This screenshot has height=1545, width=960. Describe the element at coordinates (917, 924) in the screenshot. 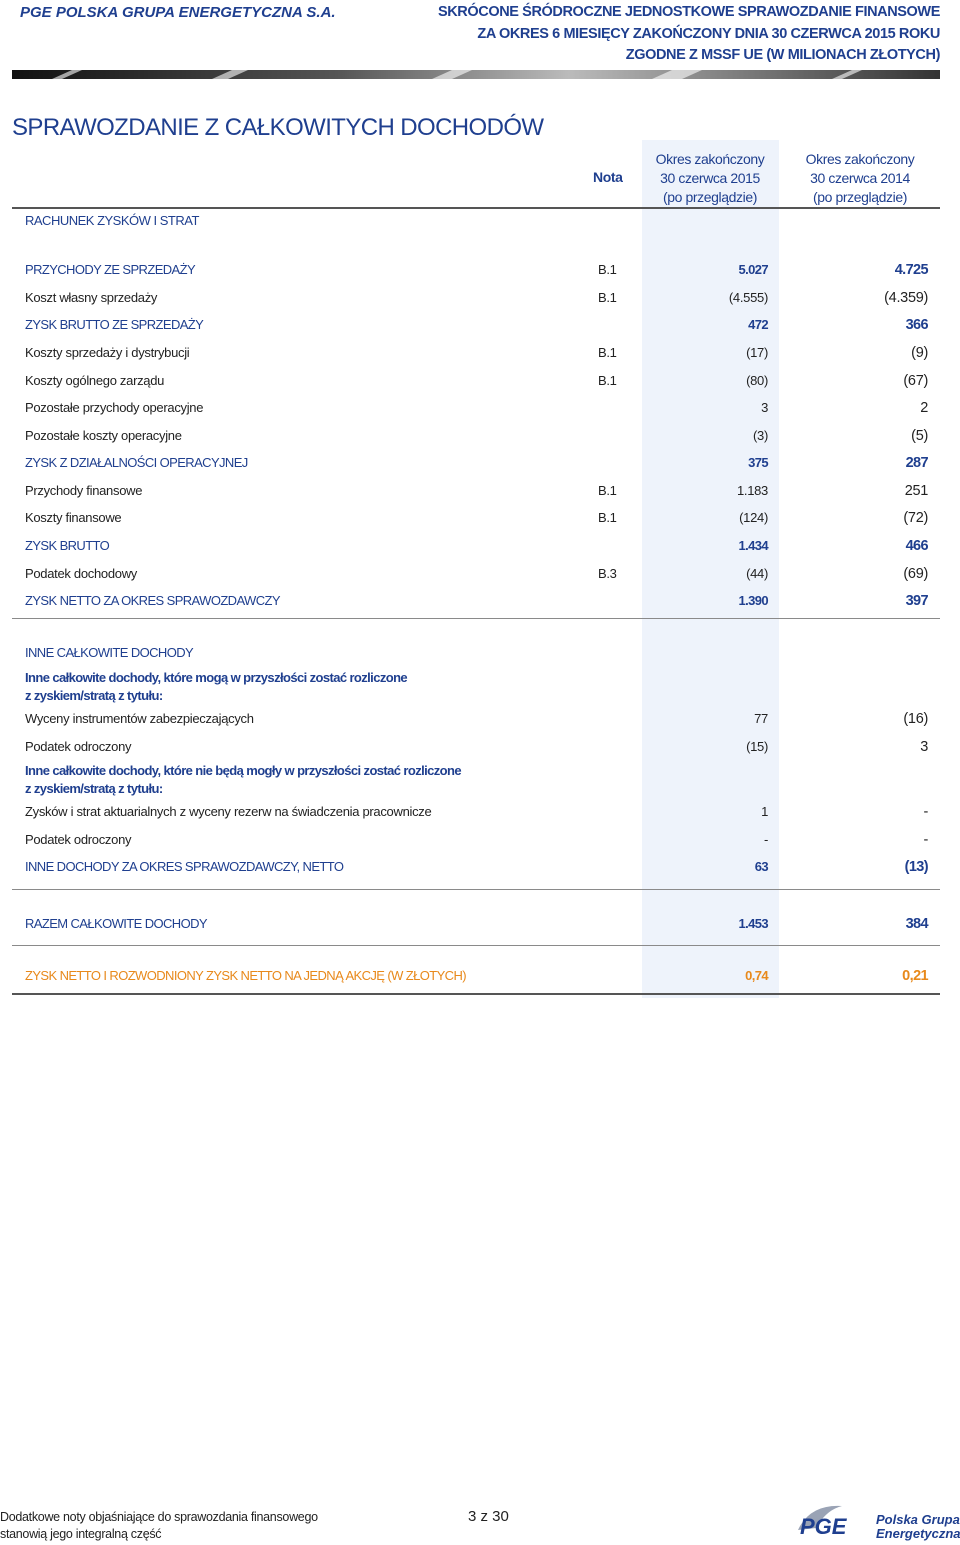

I see `row-value: 384` at that location.